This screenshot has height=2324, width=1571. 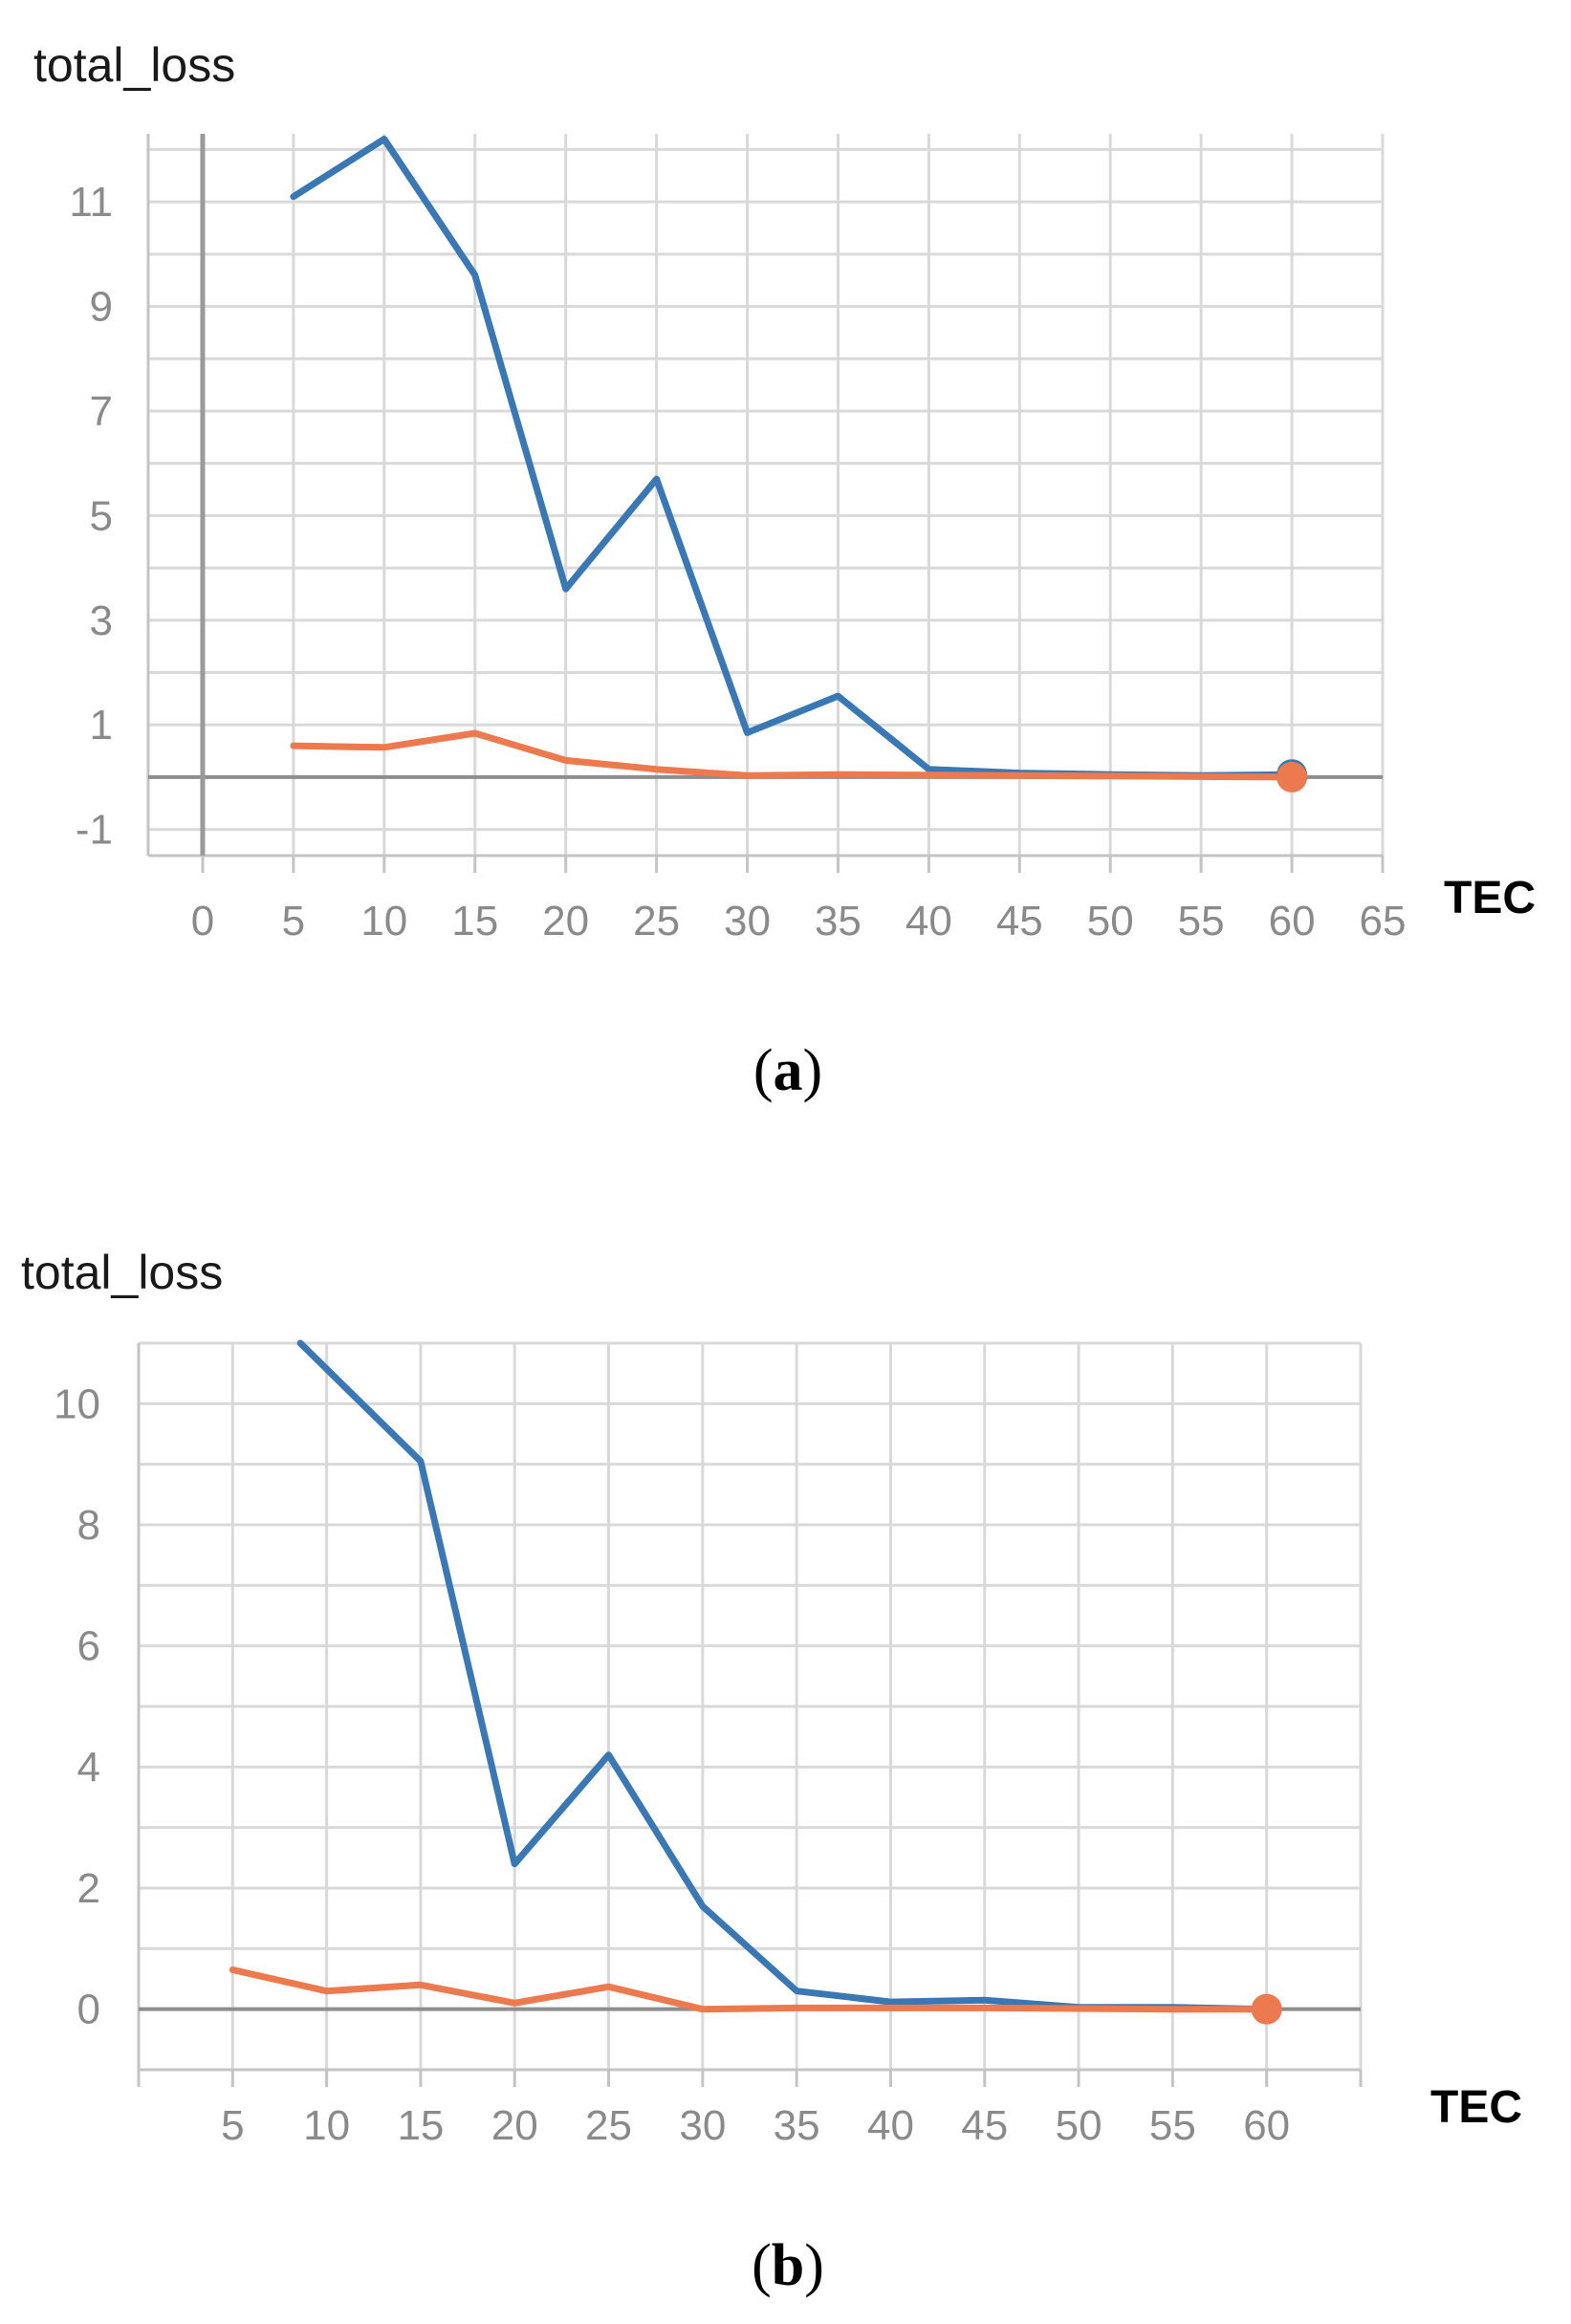 I want to click on chart-b-caption: (b), so click(x=788, y=2265).